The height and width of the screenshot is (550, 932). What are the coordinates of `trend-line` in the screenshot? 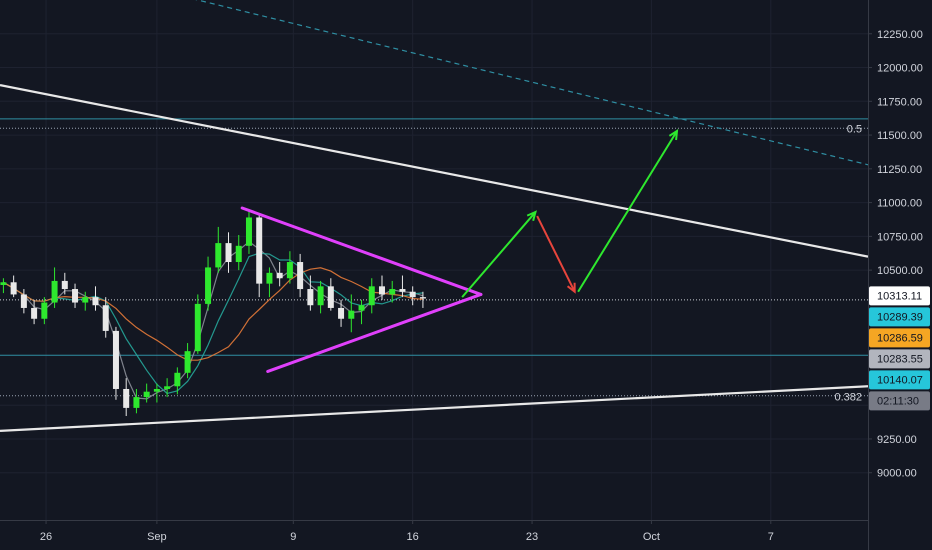 It's located at (434, 408).